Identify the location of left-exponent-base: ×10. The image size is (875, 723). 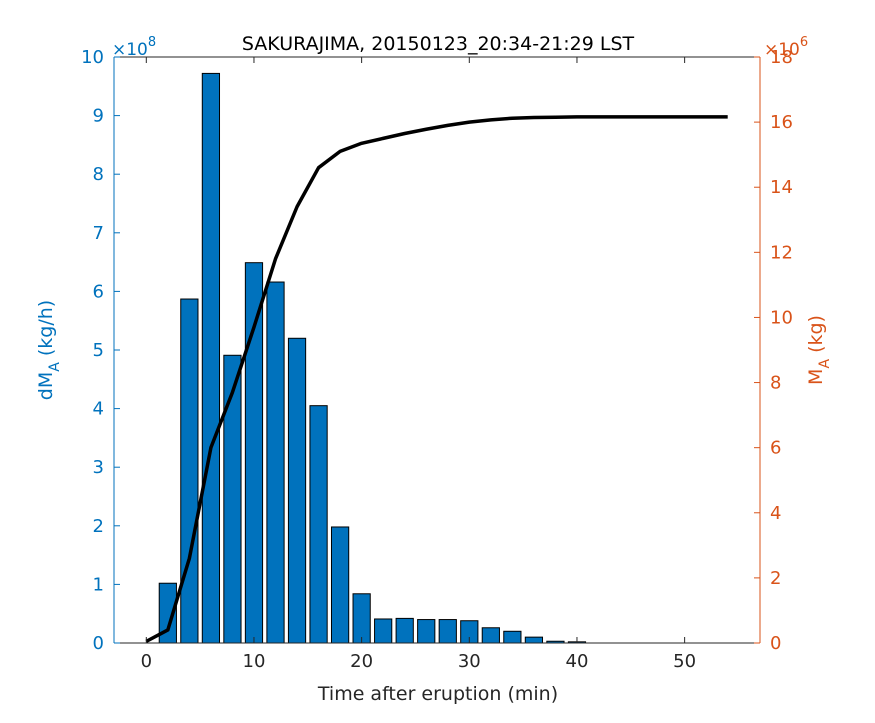
(130, 50).